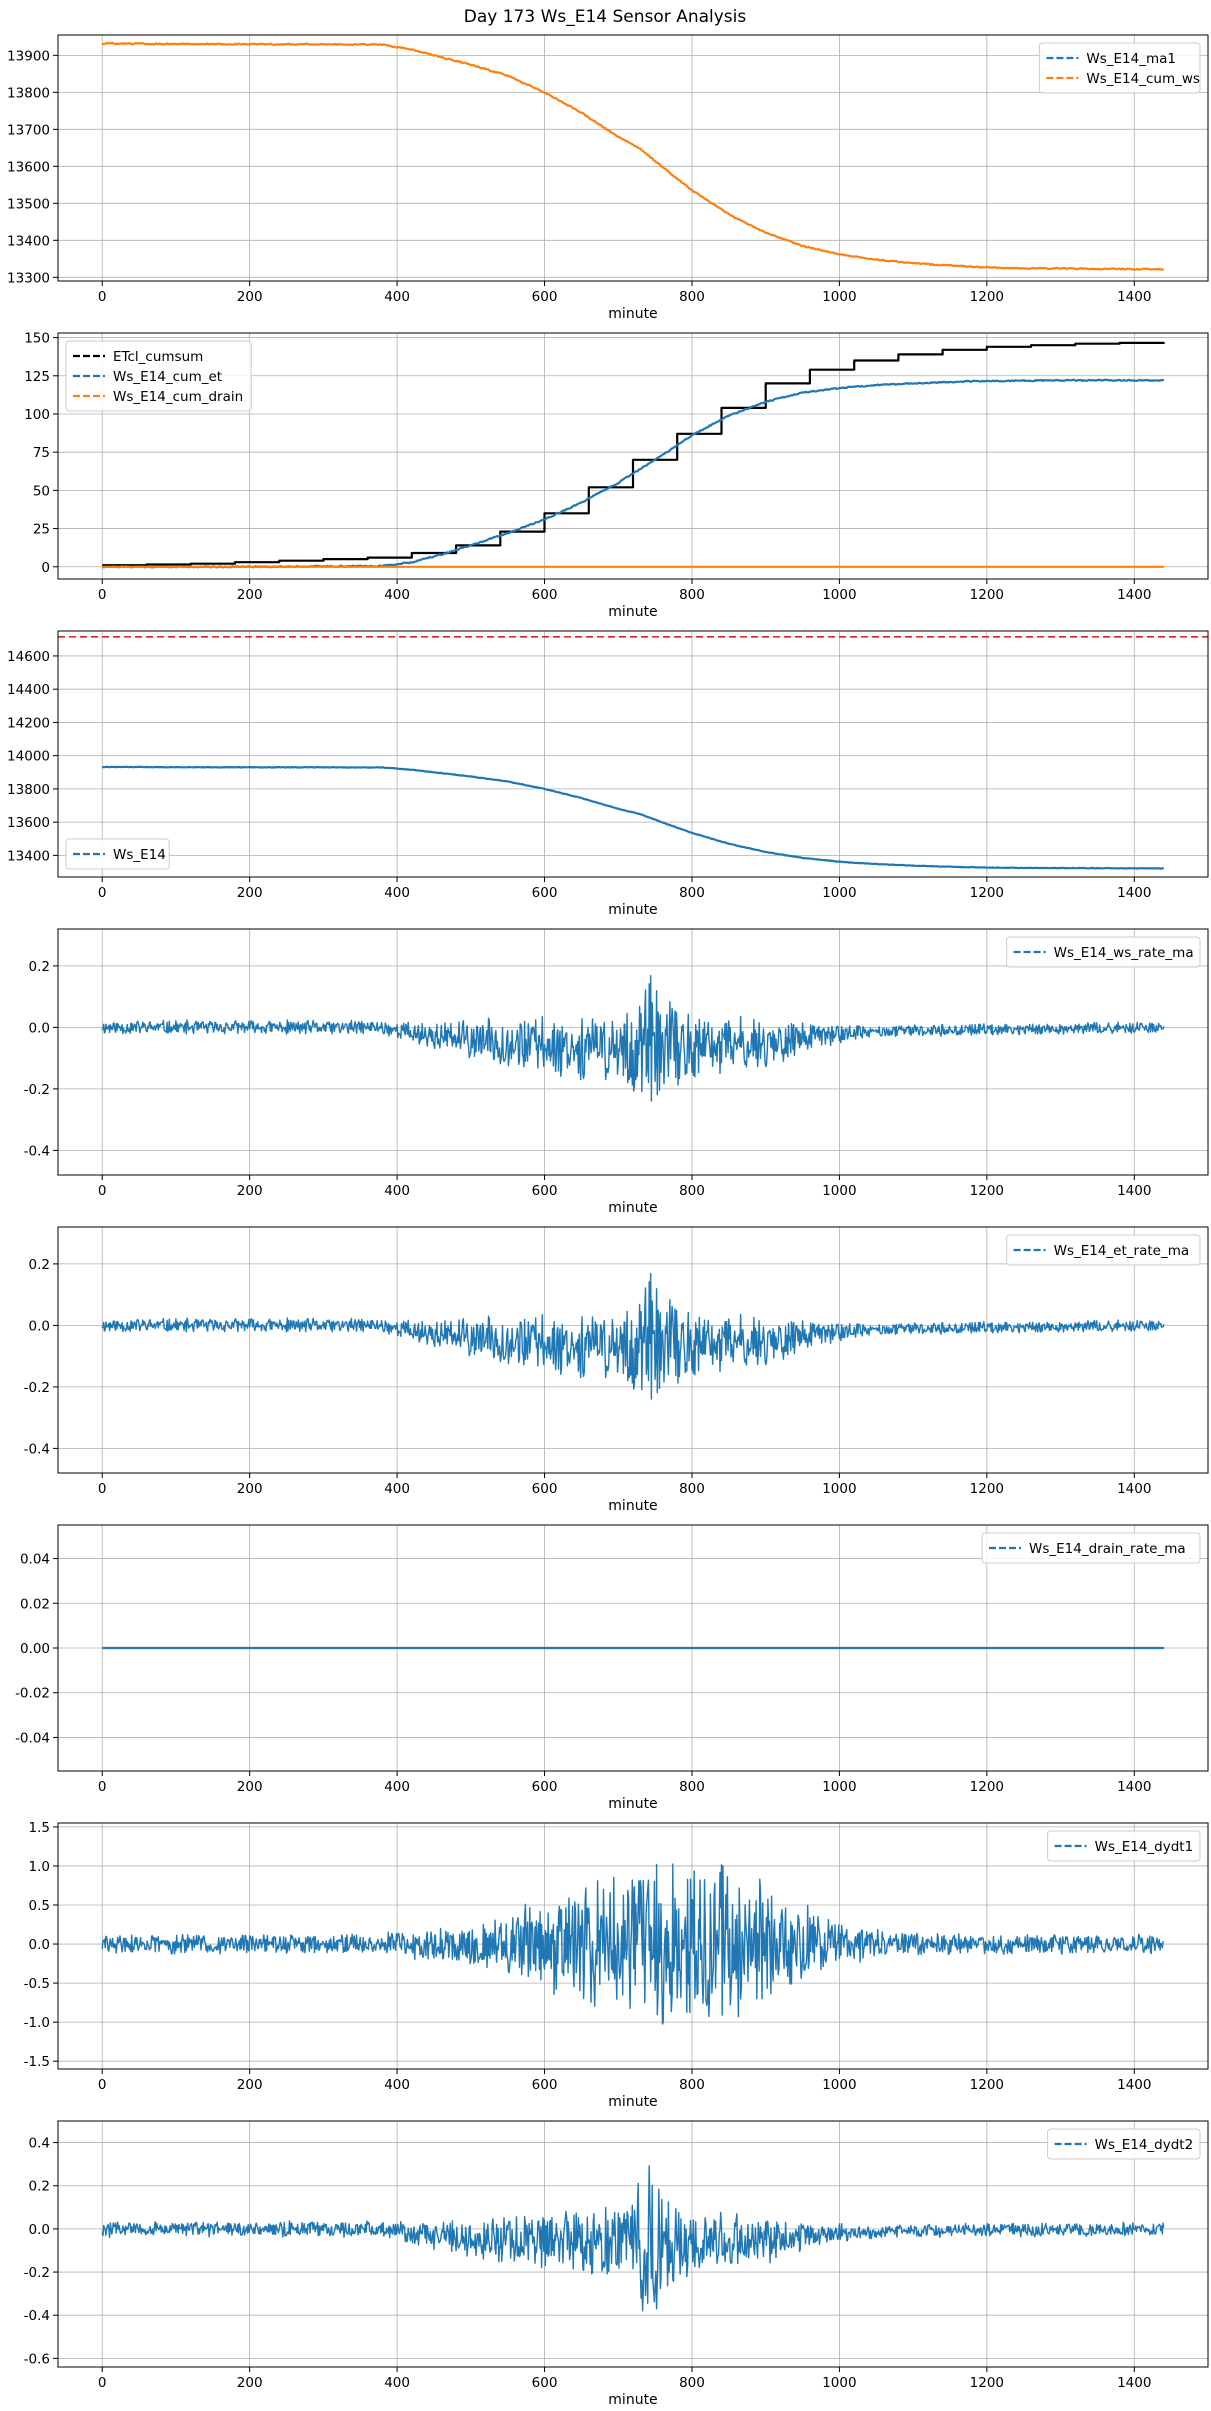 This screenshot has width=1211, height=2411. I want to click on series-line-Ws_E14_cum_ws, so click(633, 156).